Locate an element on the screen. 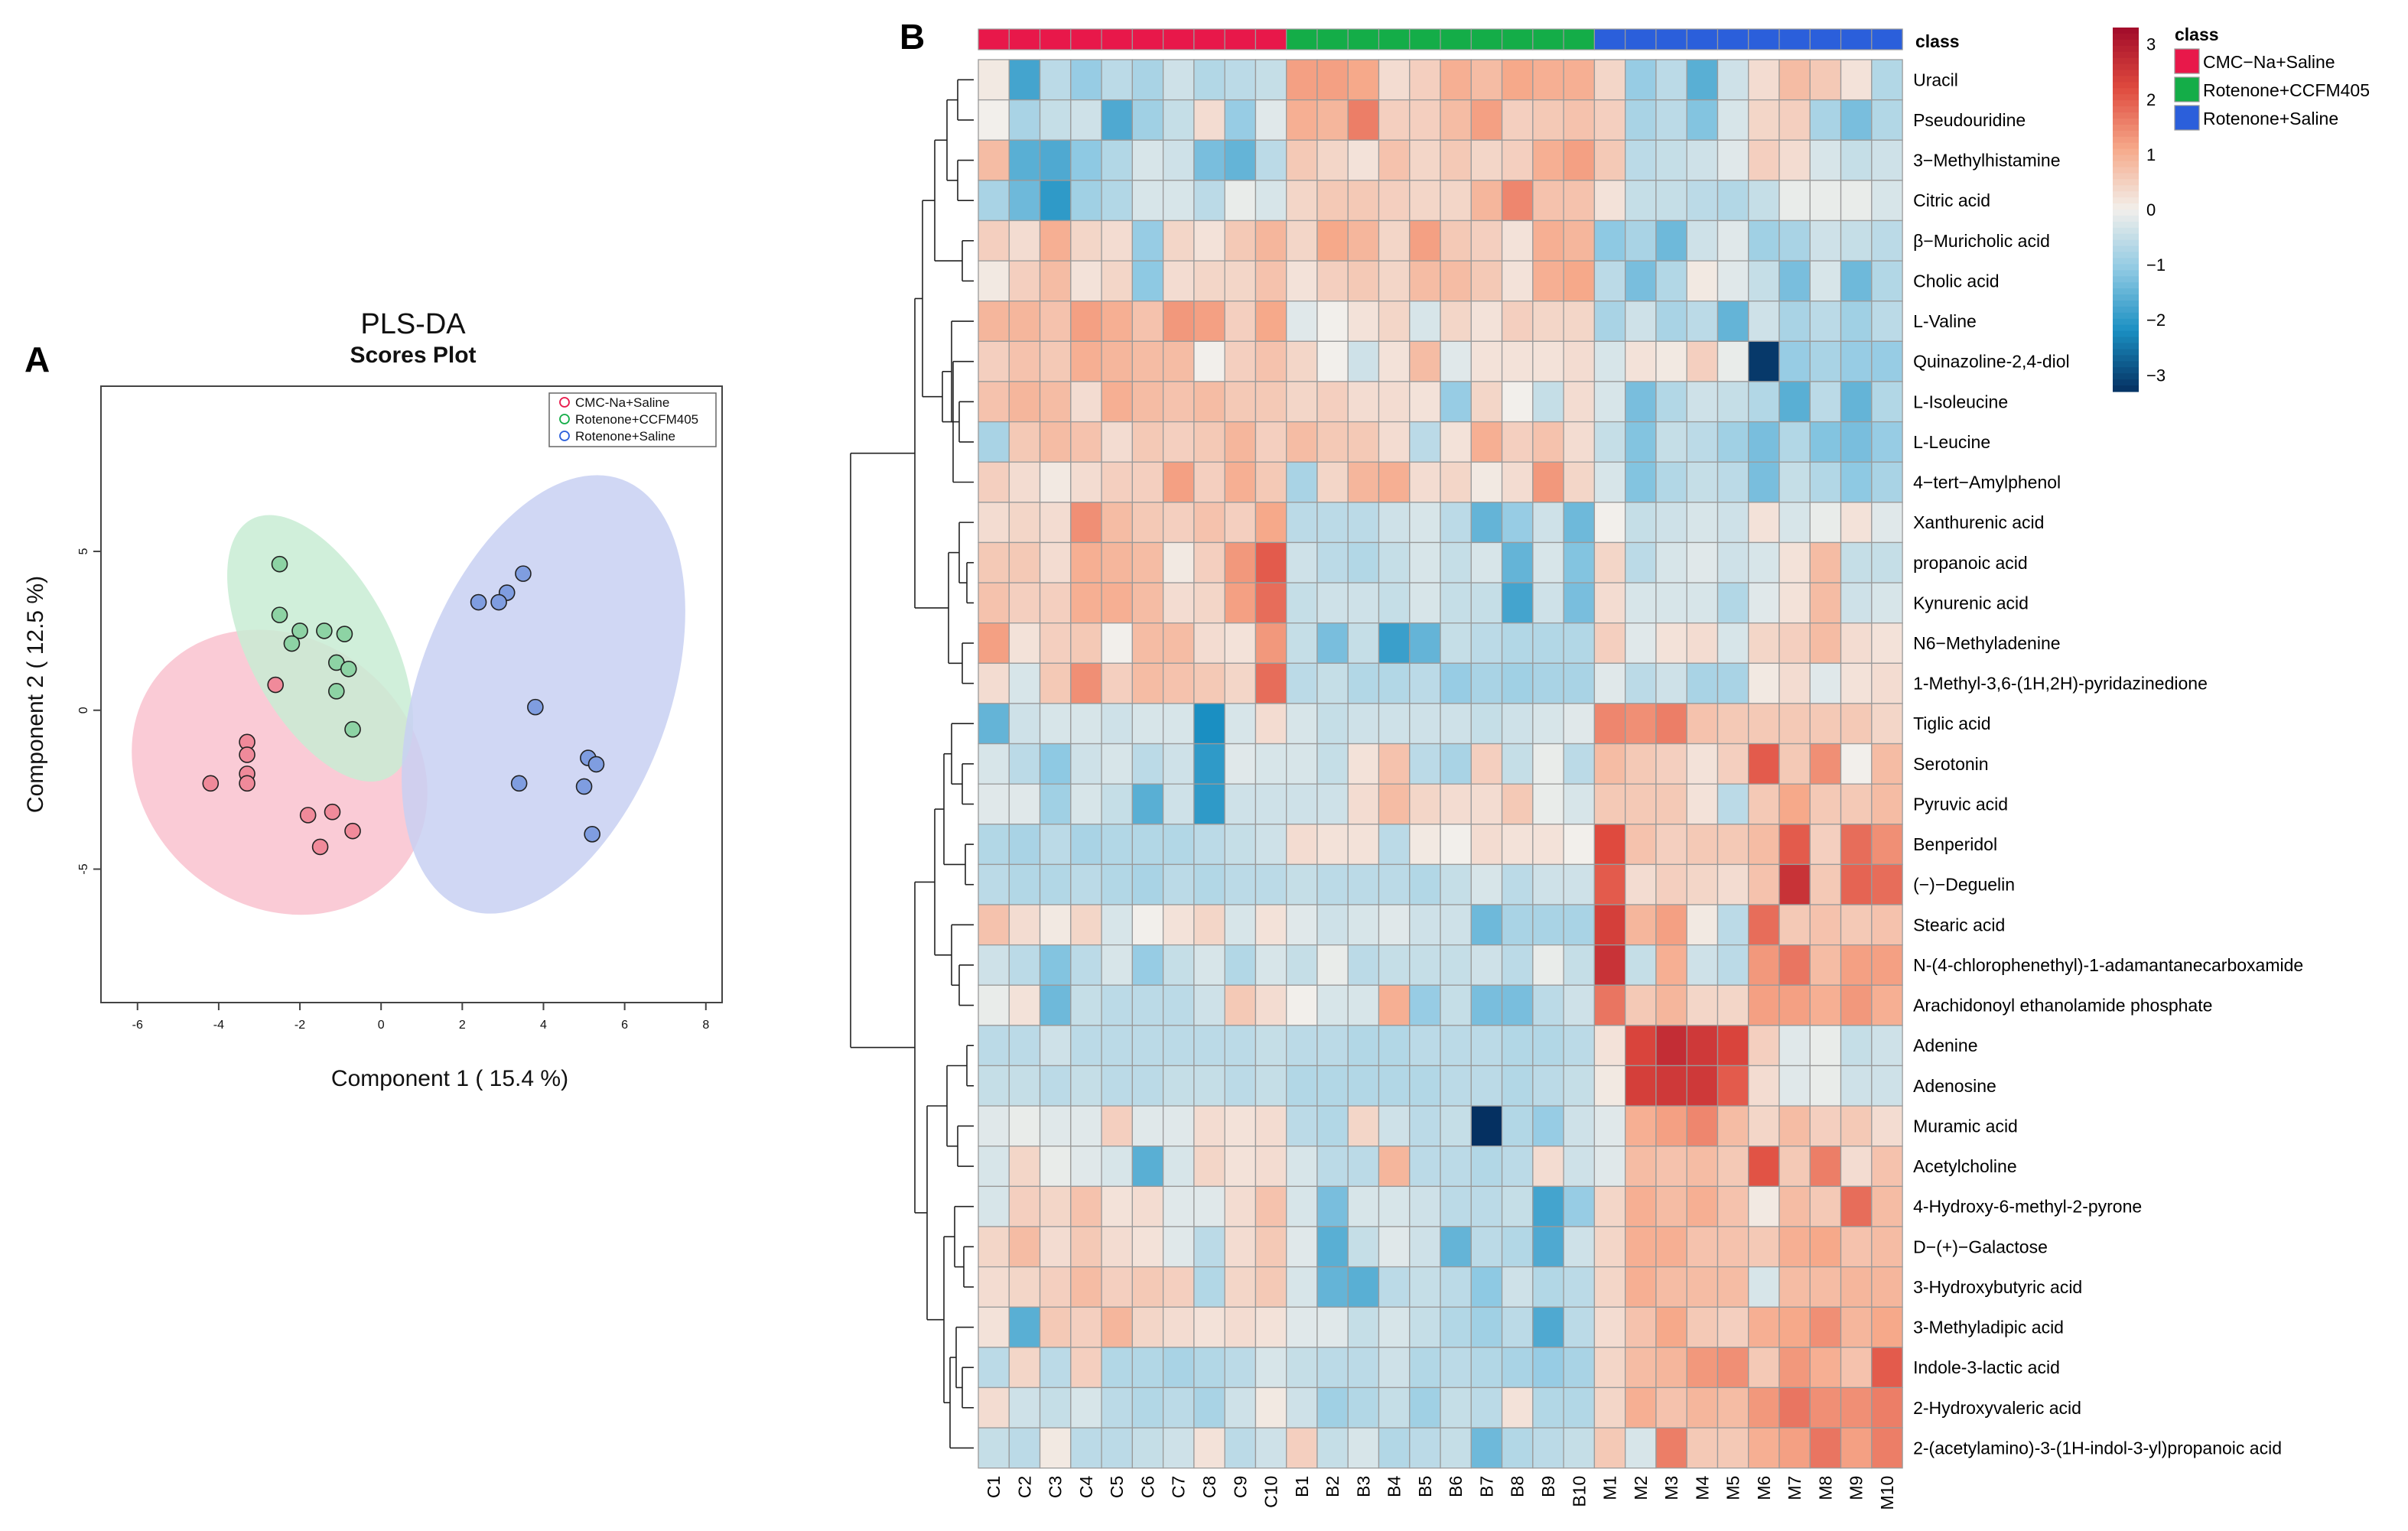 The width and height of the screenshot is (2408, 1531). row-label: Tiglic acid is located at coordinates (1951, 723).